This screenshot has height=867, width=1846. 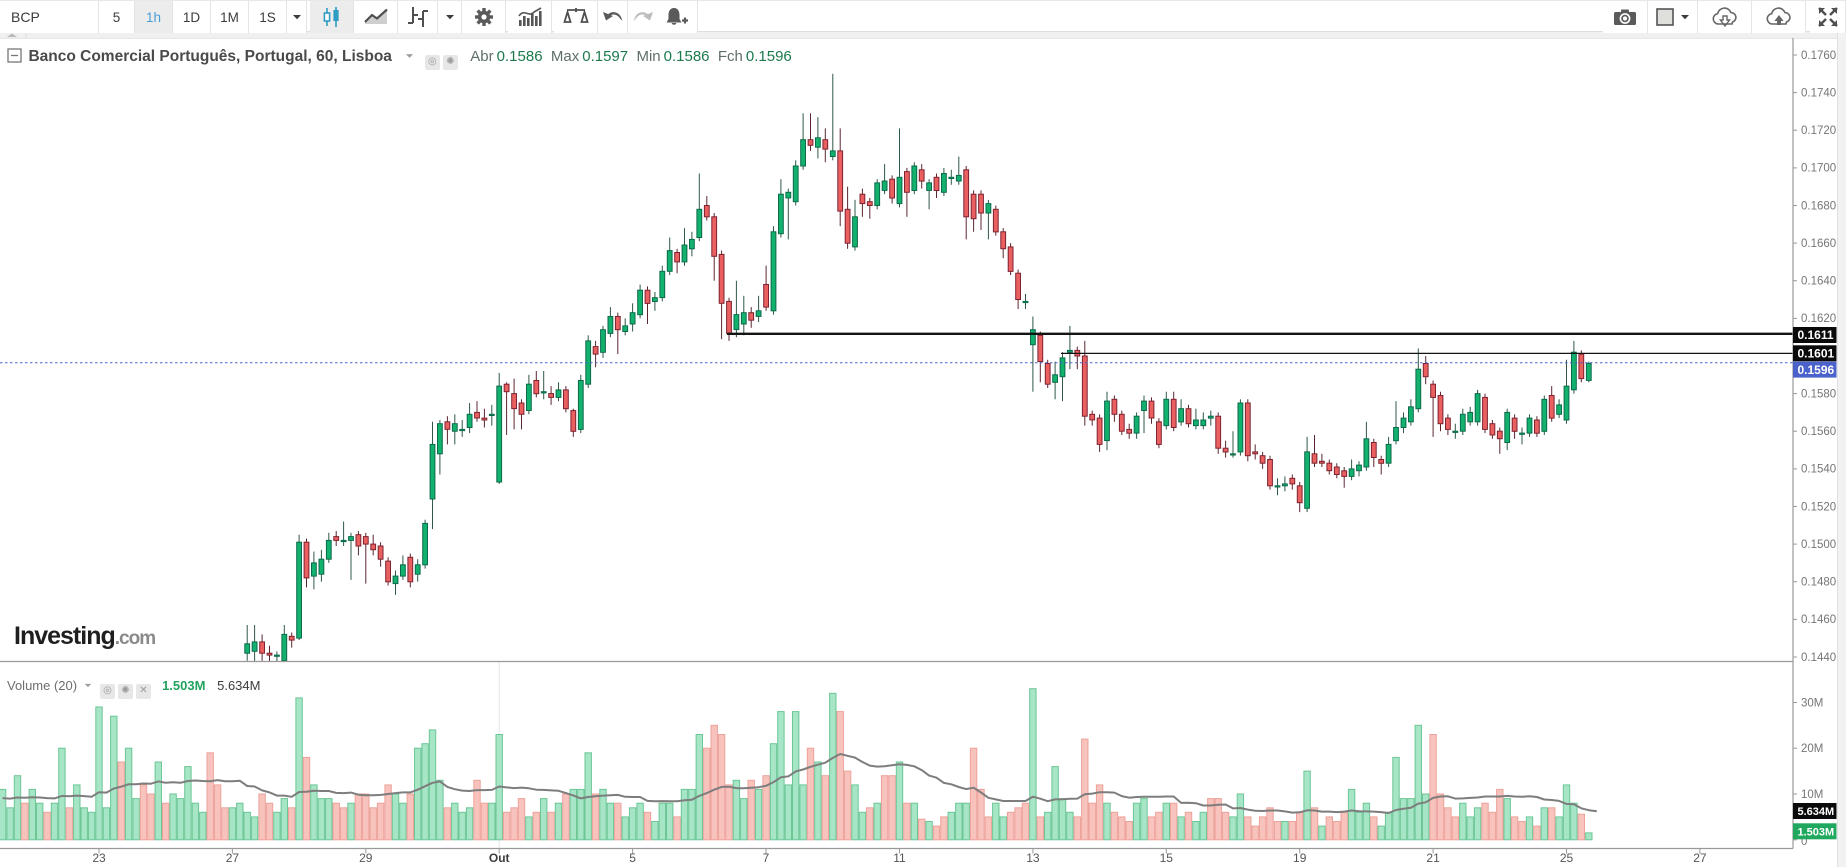 What do you see at coordinates (1818, 319) in the screenshot?
I see `svg-text: 0.1620` at bounding box center [1818, 319].